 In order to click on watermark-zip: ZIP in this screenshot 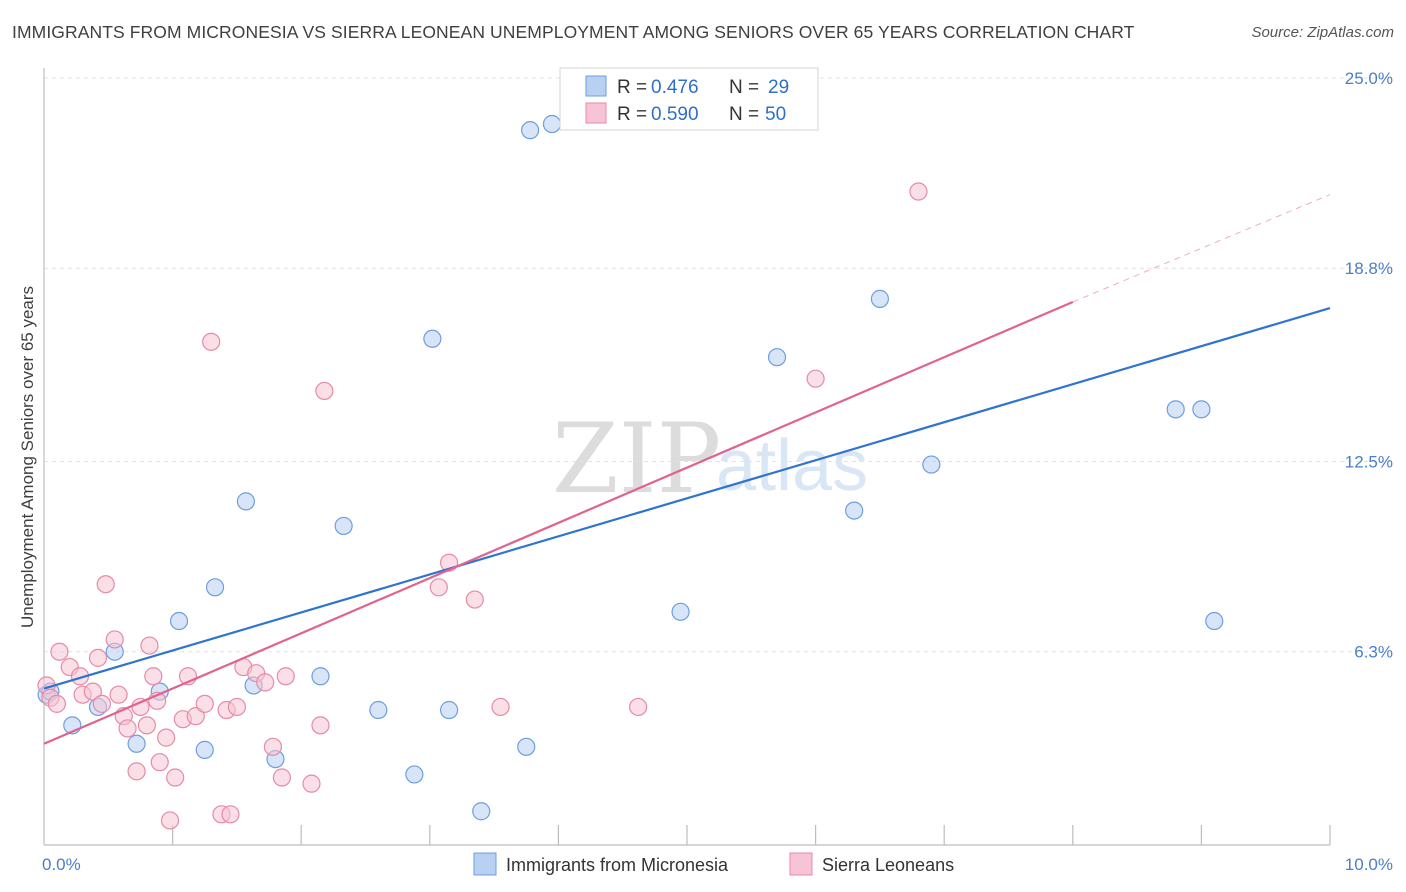, I will do `click(636, 459)`.